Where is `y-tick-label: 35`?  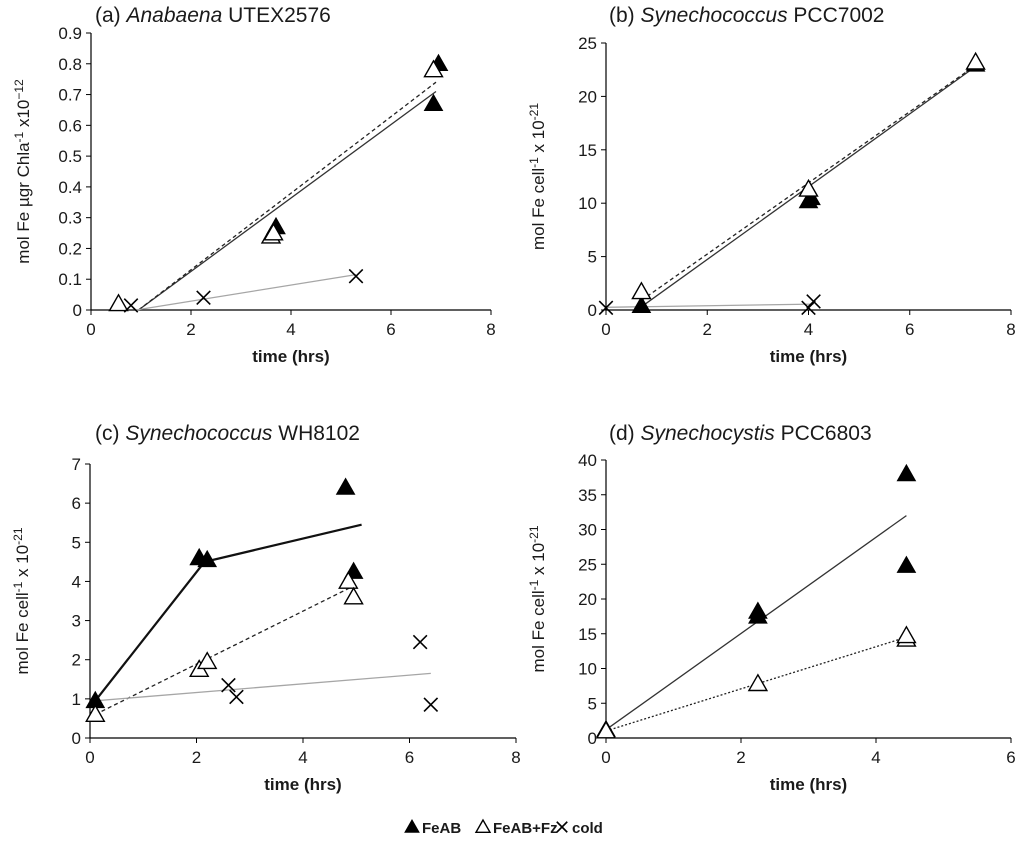
y-tick-label: 35 is located at coordinates (587, 495).